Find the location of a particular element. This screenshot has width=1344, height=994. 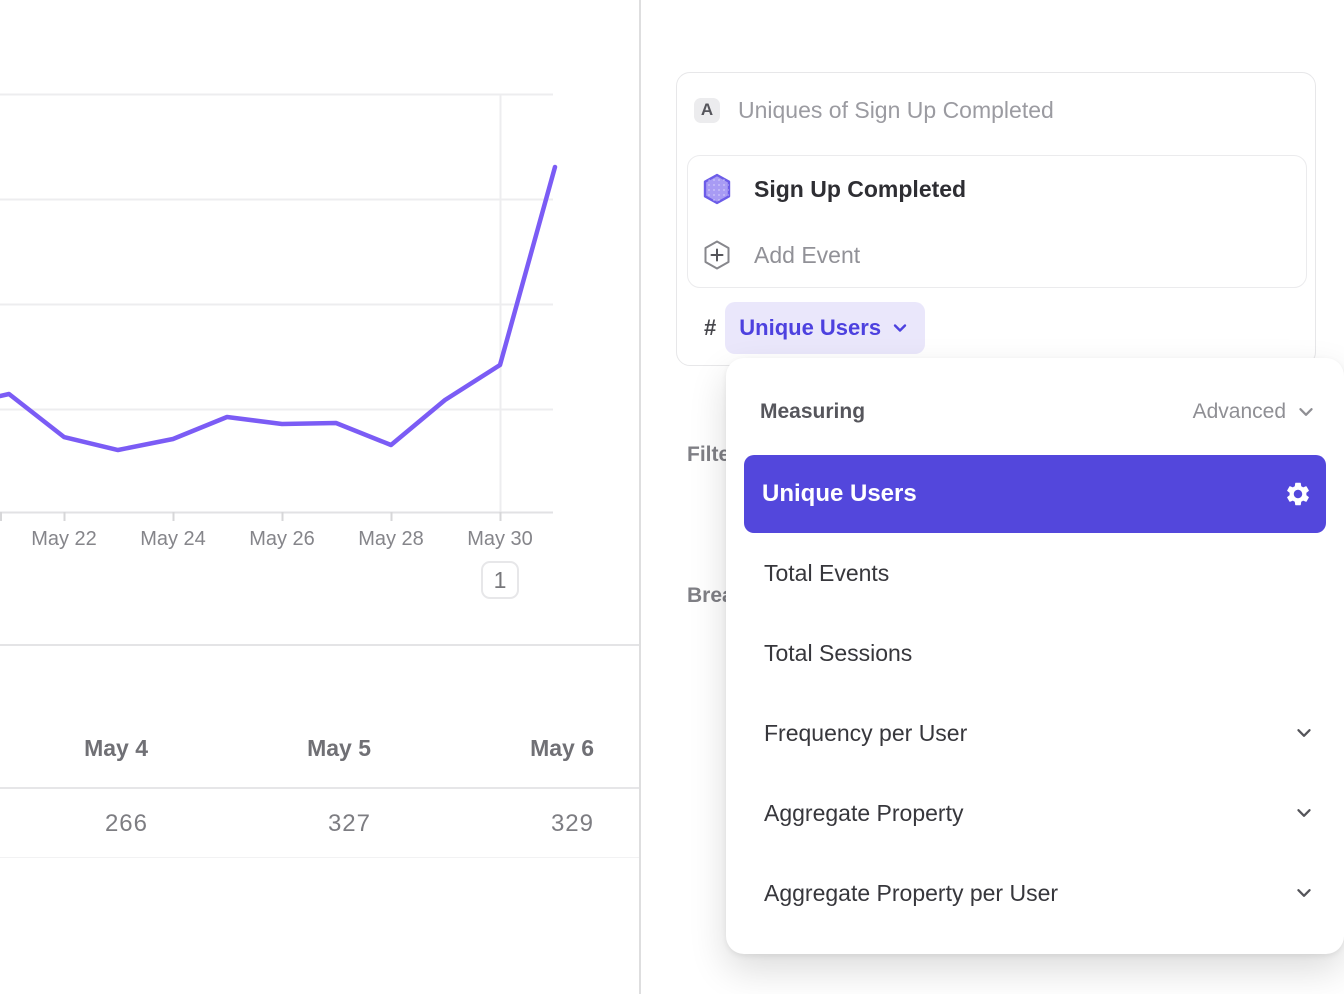

event-card: Sign Up Completed Add Event is located at coordinates (997, 221).